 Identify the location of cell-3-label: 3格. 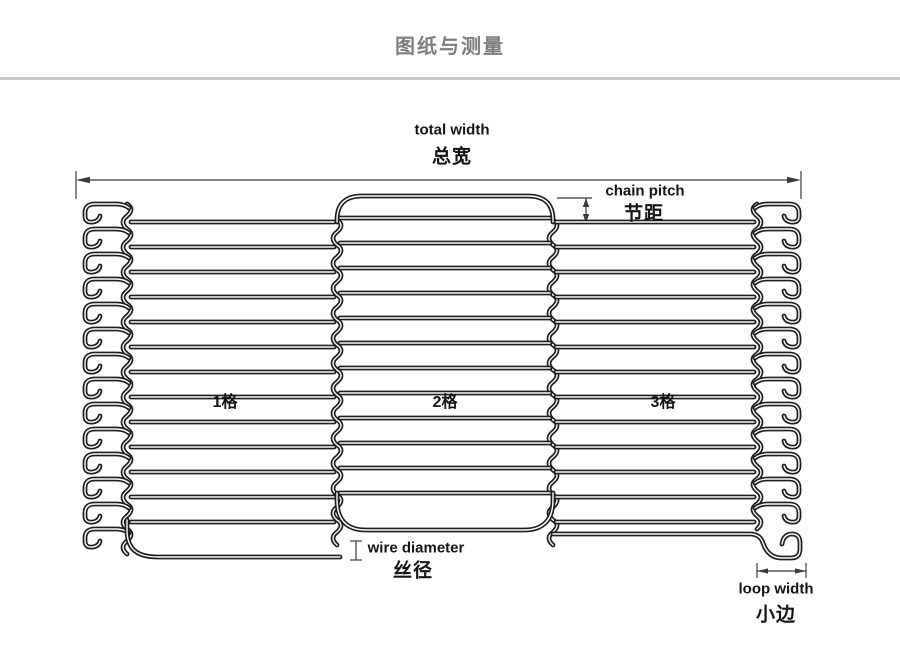
(663, 402).